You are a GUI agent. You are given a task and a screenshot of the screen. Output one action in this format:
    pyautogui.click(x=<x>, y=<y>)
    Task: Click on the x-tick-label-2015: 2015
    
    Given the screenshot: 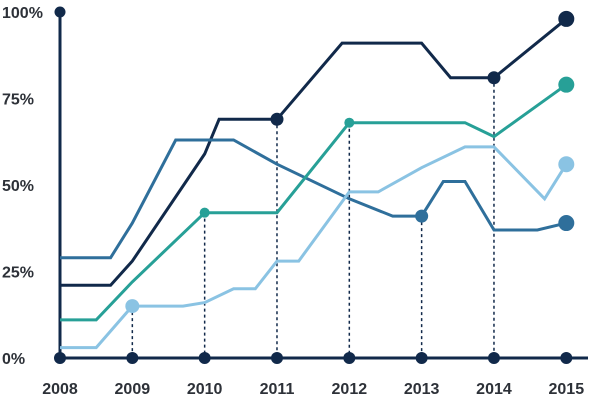 What is the action you would take?
    pyautogui.click(x=567, y=389)
    